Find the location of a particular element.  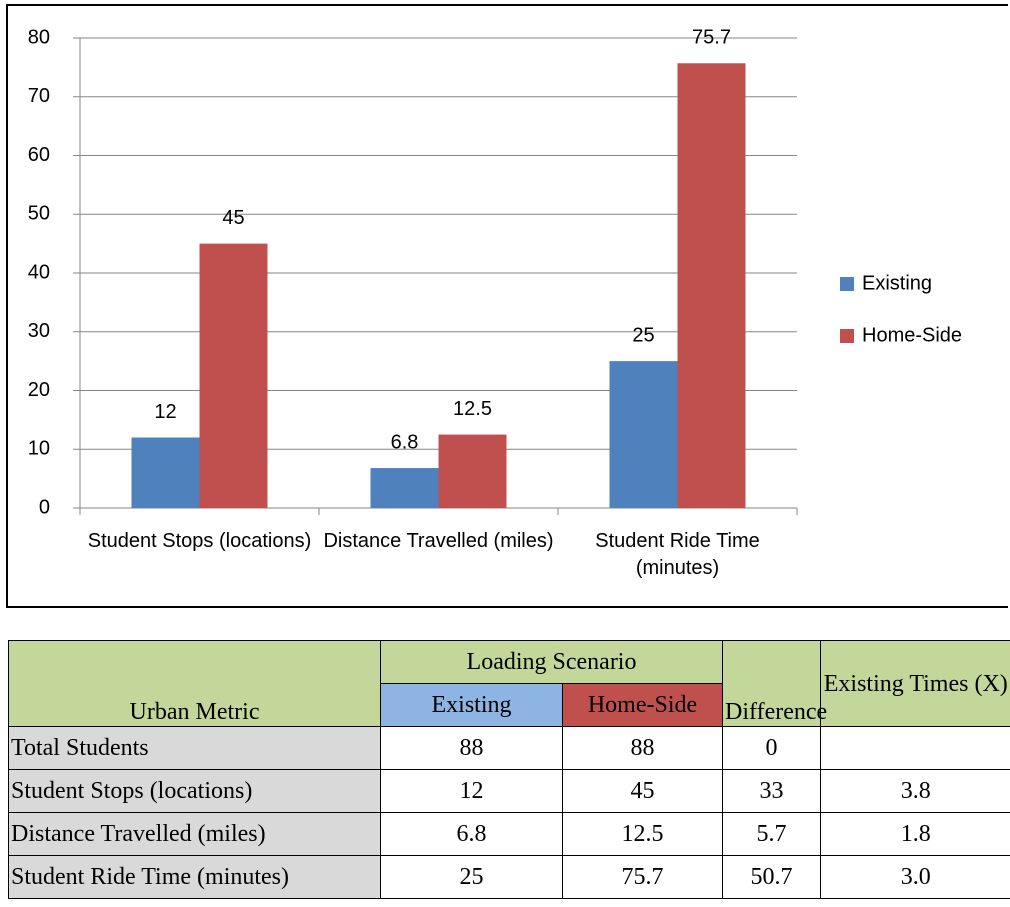

header-cell: Difference is located at coordinates (774, 683).